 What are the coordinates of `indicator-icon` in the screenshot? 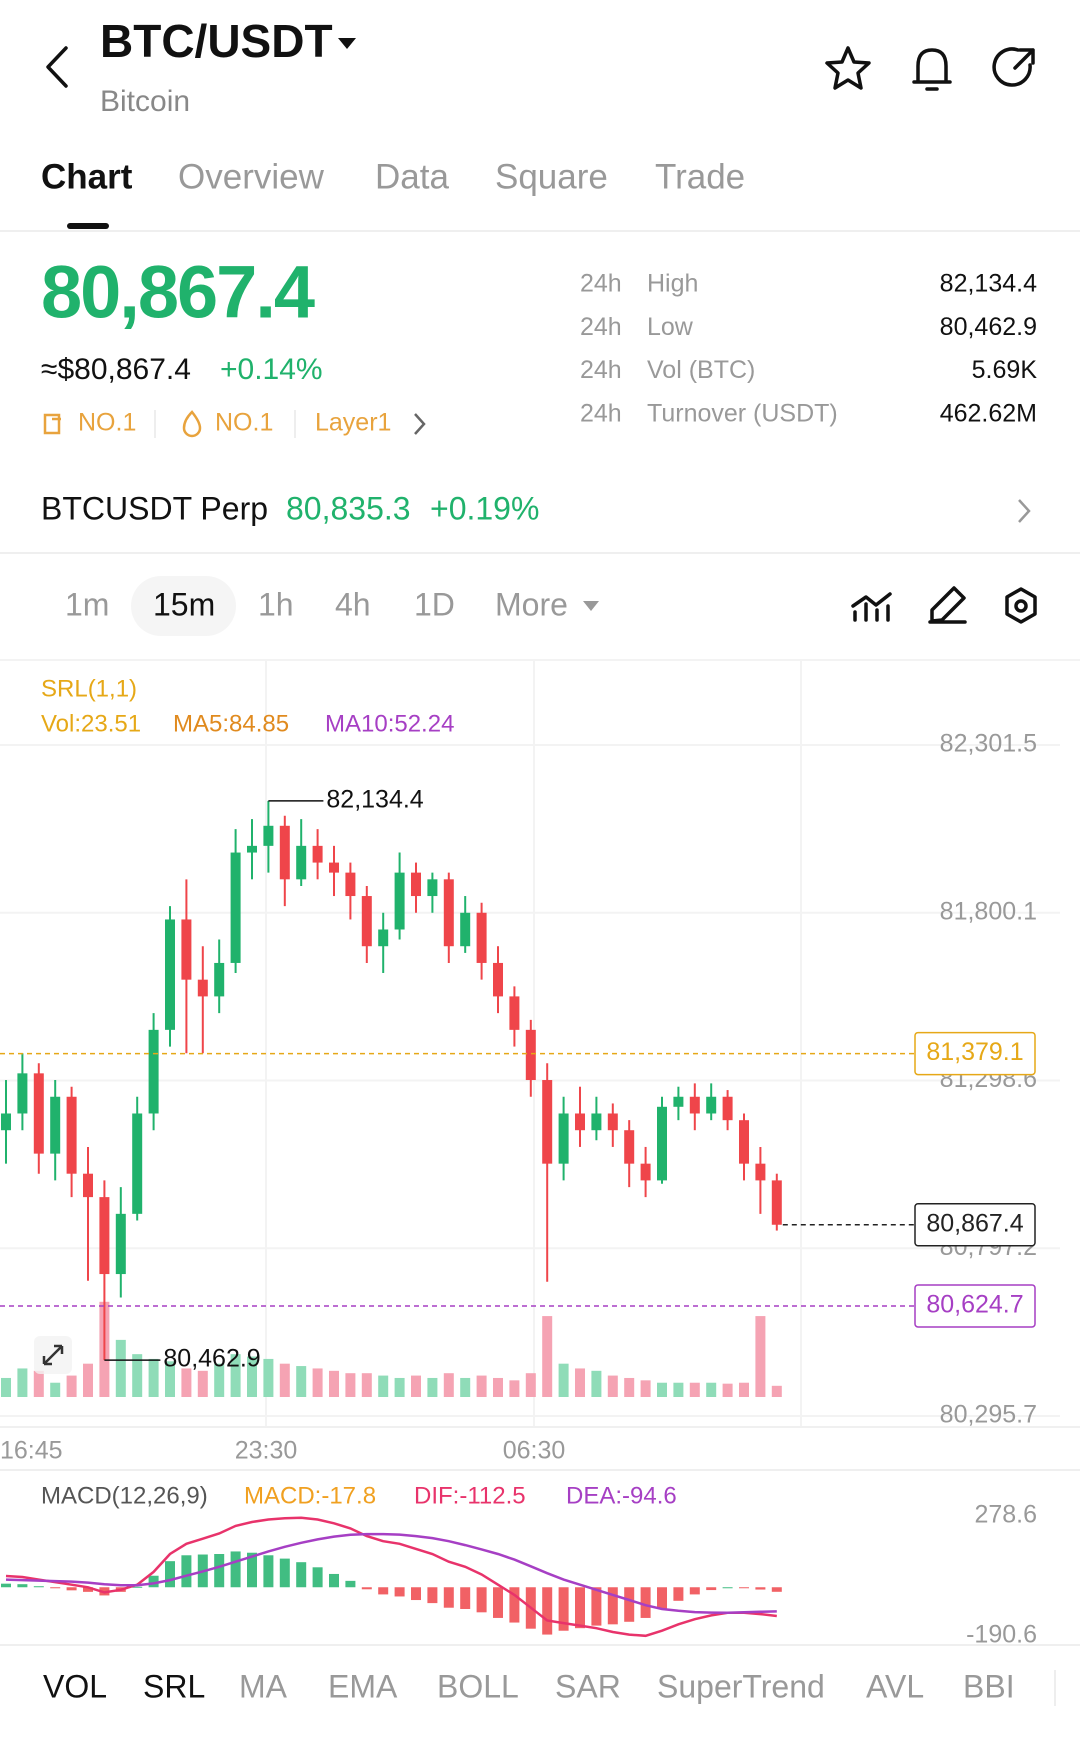 It's located at (871, 607).